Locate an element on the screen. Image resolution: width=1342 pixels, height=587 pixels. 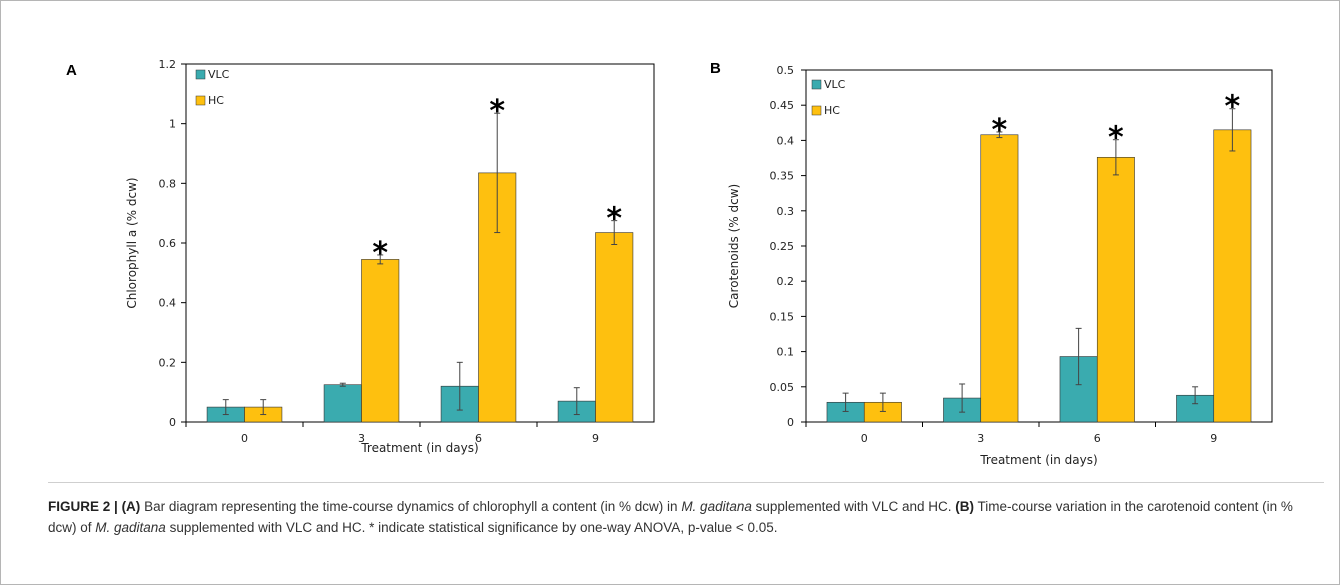
caption-panel-a-text-2: supplemented with VLC and HC. is located at coordinates (853, 506).